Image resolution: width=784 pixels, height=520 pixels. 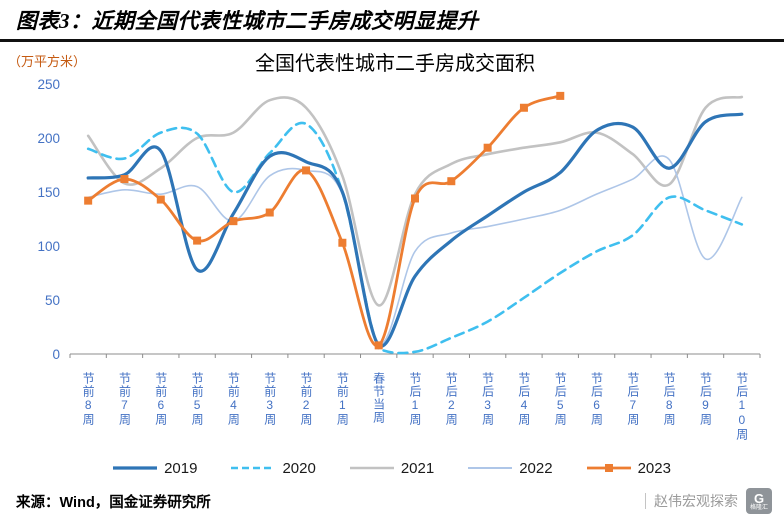 I want to click on y-tick-label: 250, so click(x=48, y=84).